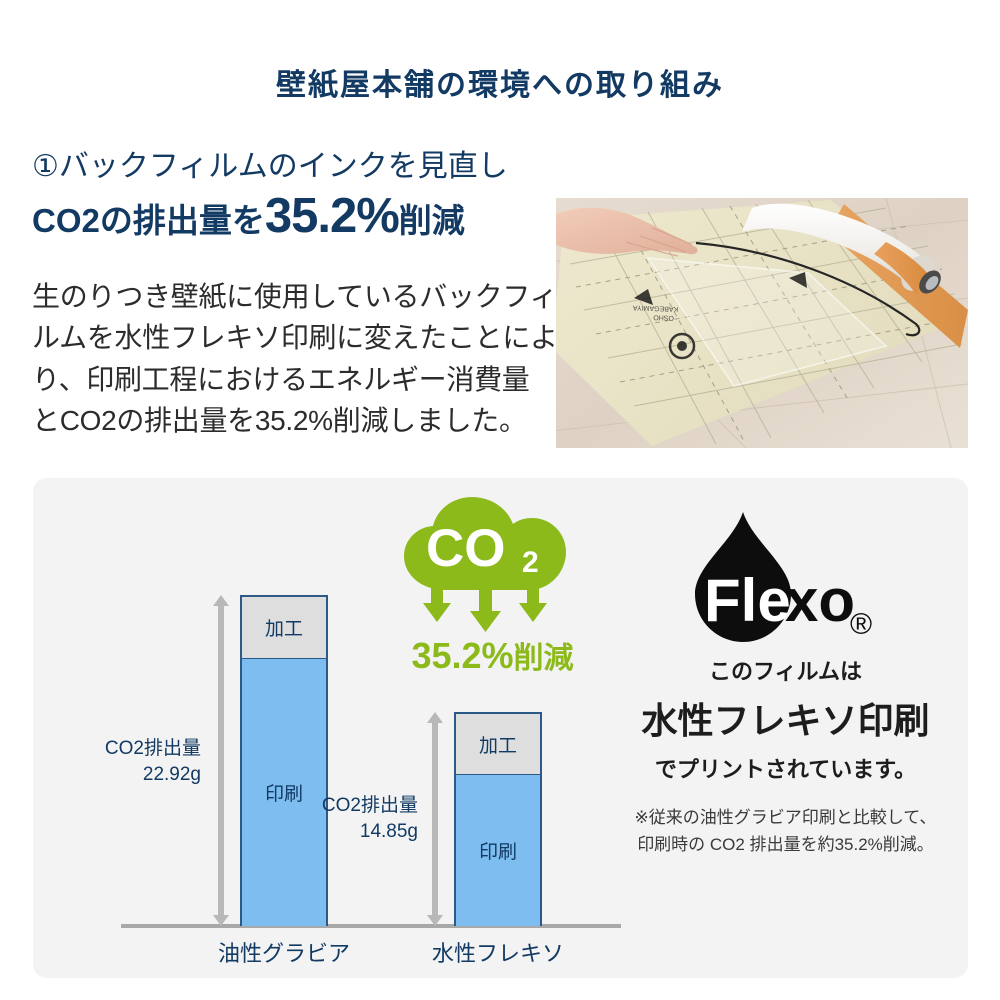  What do you see at coordinates (281, 379) in the screenshot?
I see `body-line-3: り、印刷工程におけるエネルギー消費量` at bounding box center [281, 379].